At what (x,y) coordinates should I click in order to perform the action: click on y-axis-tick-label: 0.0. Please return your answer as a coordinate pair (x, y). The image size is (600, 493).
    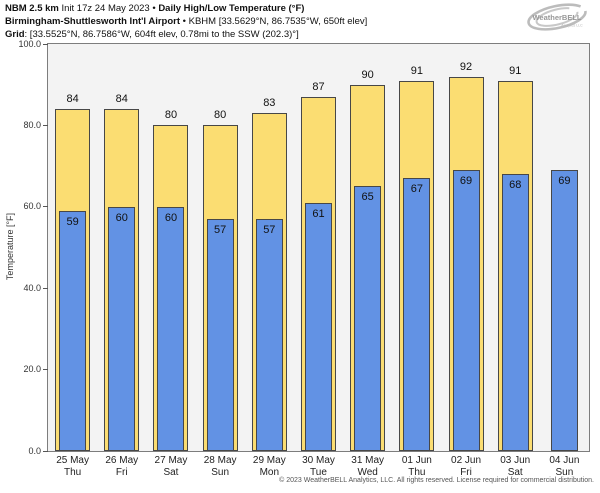
    Looking at the image, I should click on (34, 450).